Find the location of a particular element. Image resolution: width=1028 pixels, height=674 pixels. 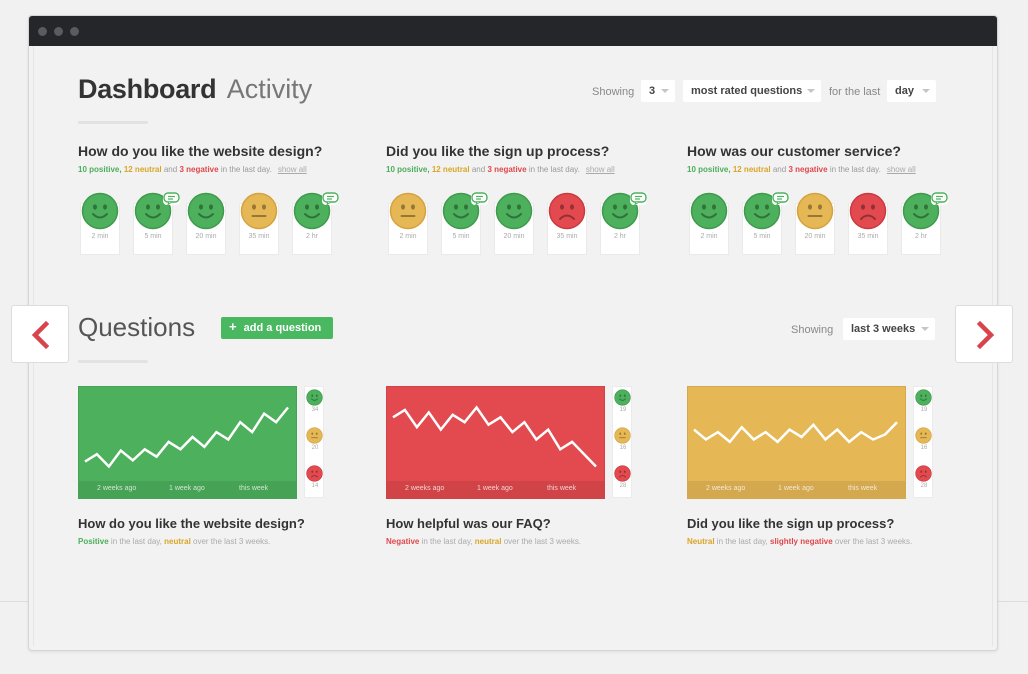

showing-label: Showing is located at coordinates (613, 92).